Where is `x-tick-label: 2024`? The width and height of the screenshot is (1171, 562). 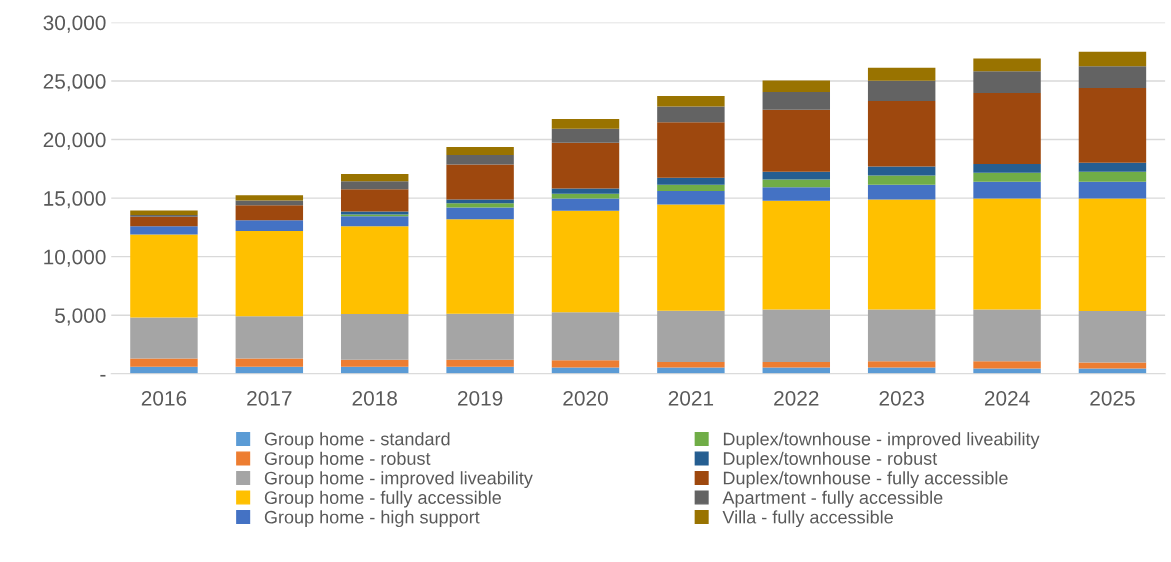
x-tick-label: 2024 is located at coordinates (1007, 398).